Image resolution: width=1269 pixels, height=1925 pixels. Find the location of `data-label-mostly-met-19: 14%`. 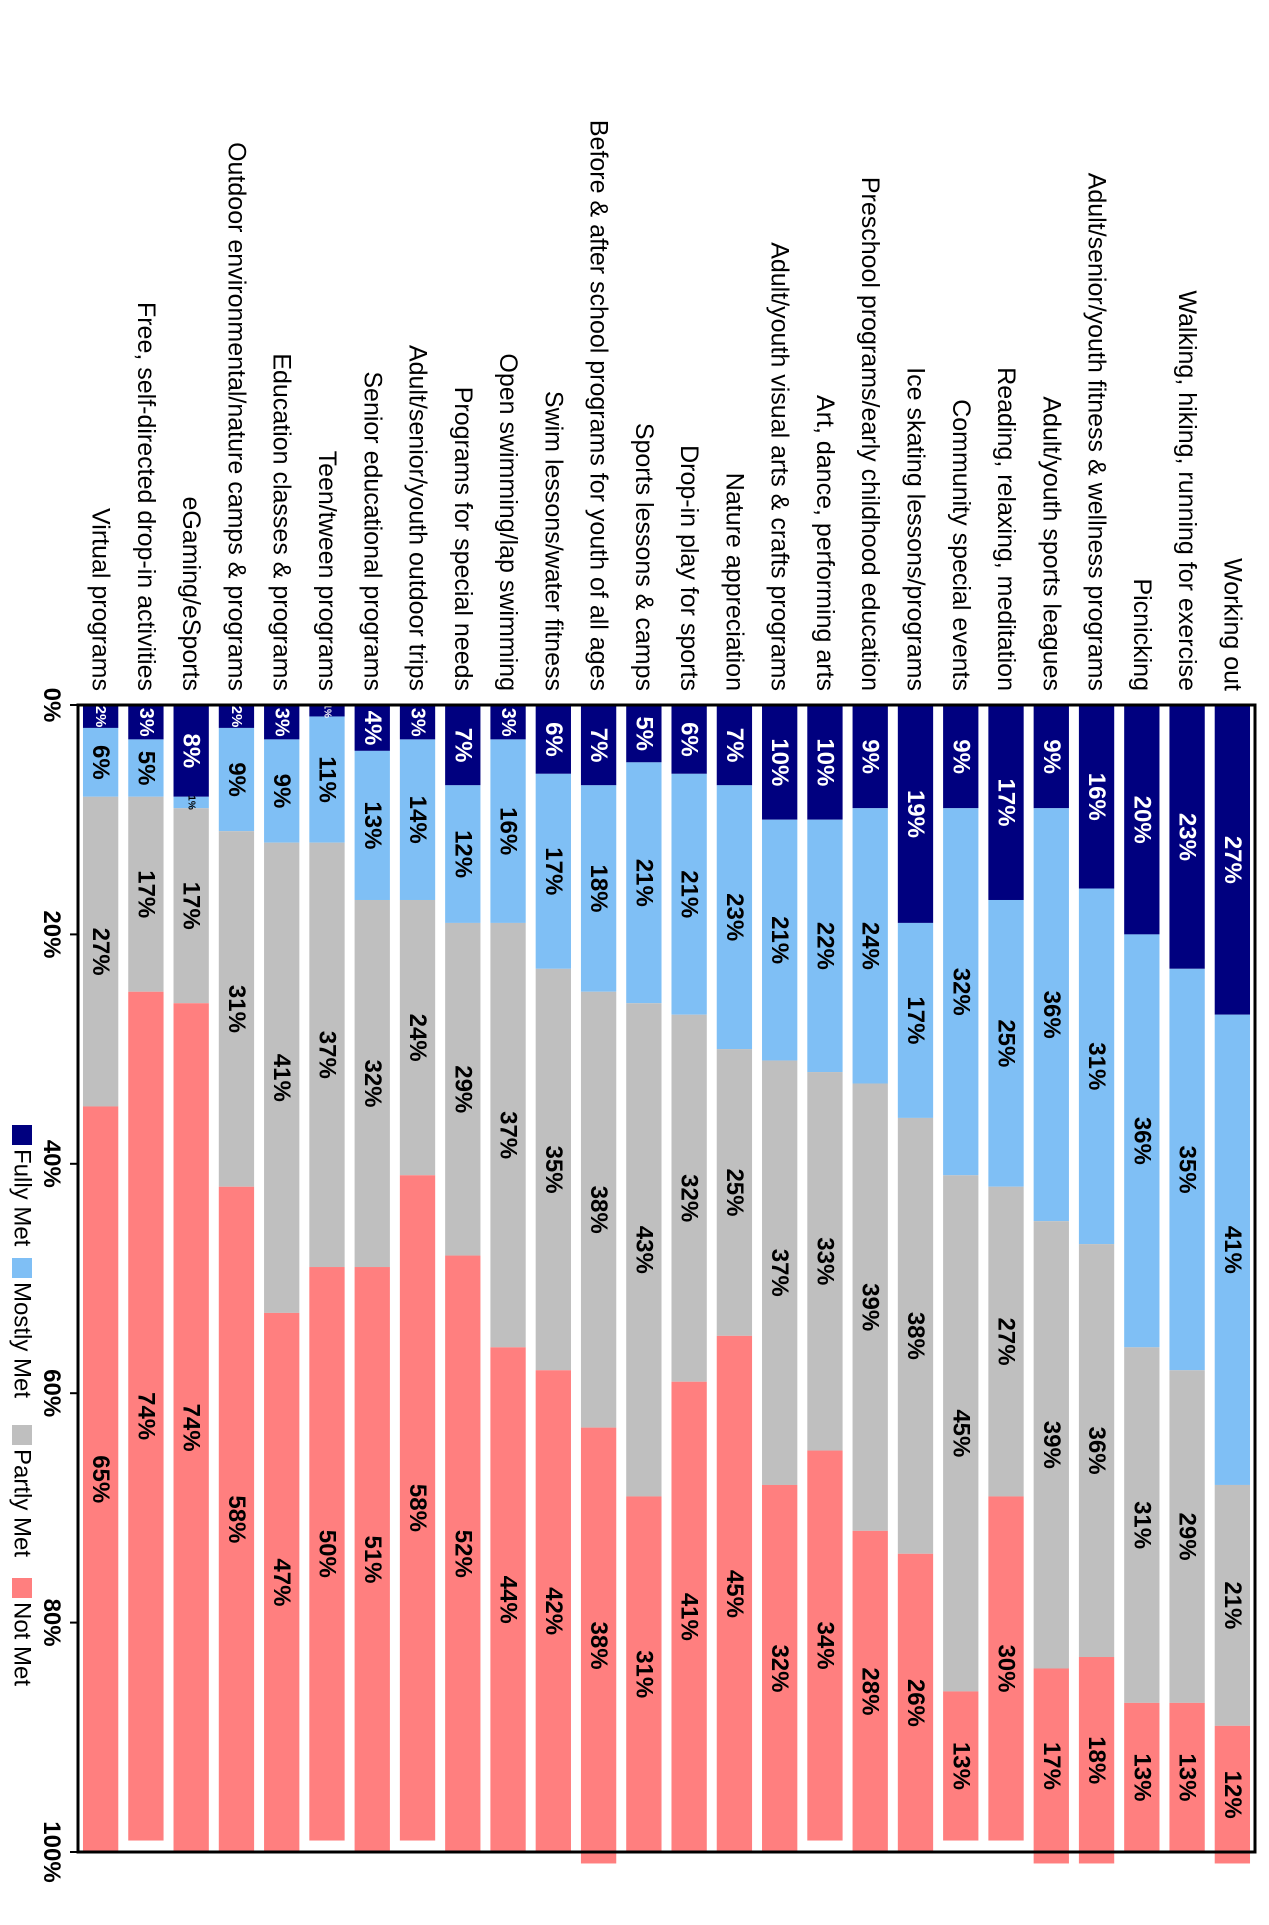

data-label-mostly-met-19: 14% is located at coordinates (417, 820).